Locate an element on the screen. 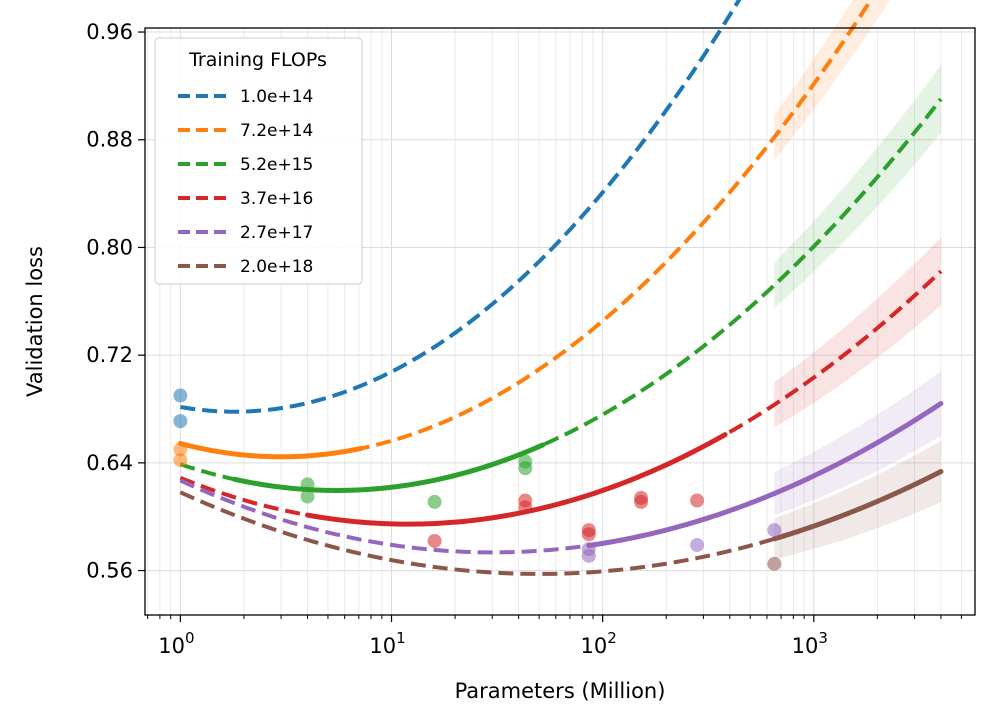  legend-label-5.2e+15: 5.2e+15 is located at coordinates (276, 165).